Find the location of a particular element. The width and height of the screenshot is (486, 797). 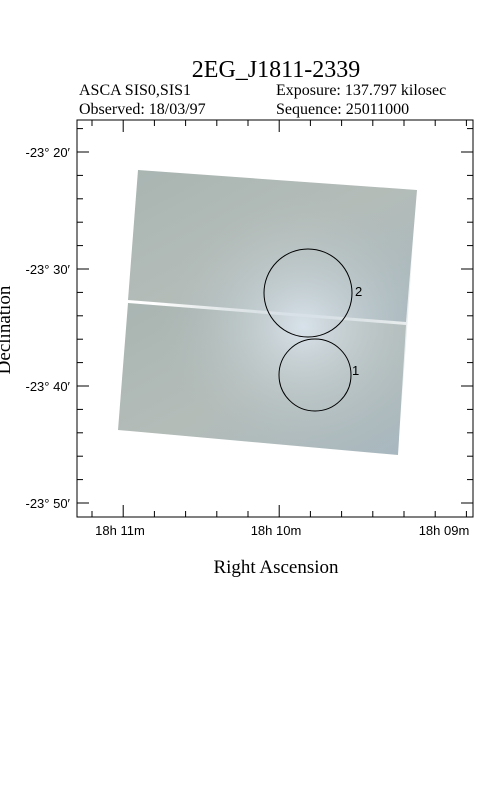

x-tick-label: 18h 11m is located at coordinates (120, 530).